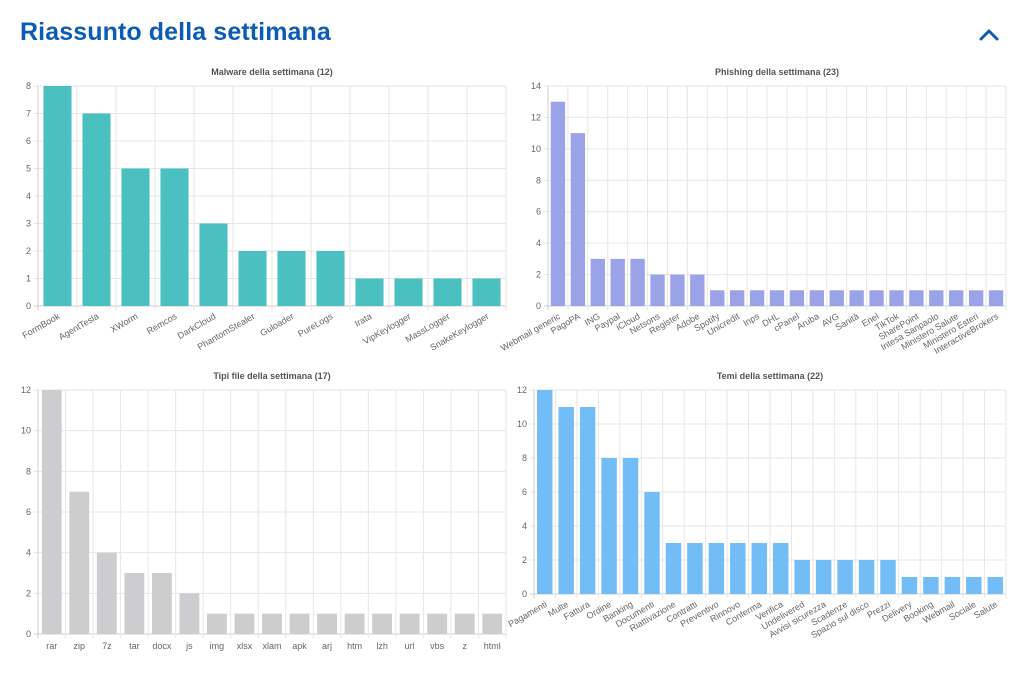  I want to click on x-tick-label: js, so click(189, 646).